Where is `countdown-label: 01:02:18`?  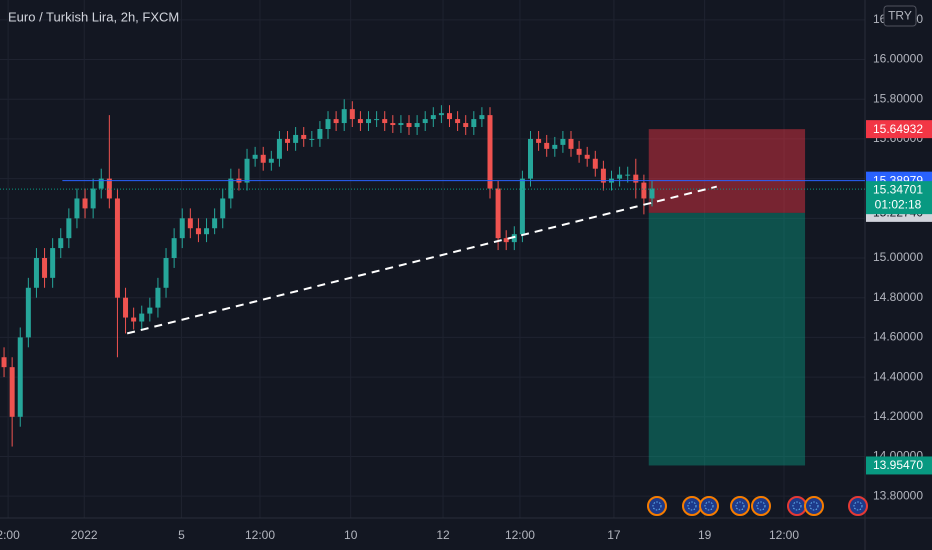
countdown-label: 01:02:18 is located at coordinates (898, 204).